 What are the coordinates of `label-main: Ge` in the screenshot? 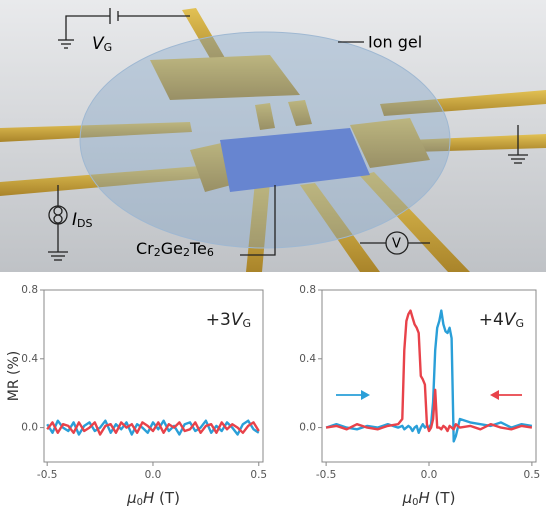 It's located at (172, 248).